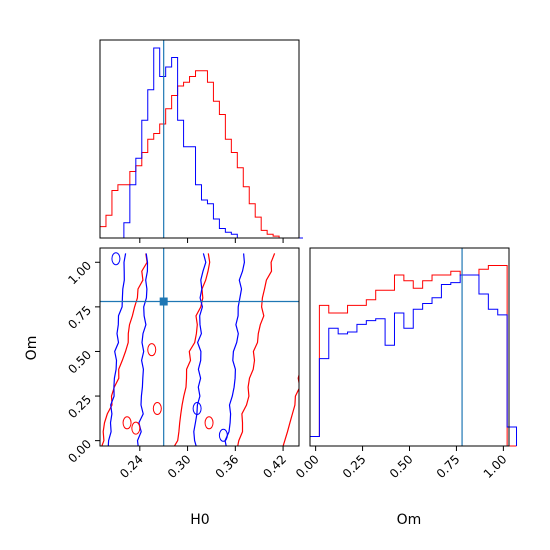  What do you see at coordinates (142, 349) in the screenshot?
I see `blue-contour-inner-left` at bounding box center [142, 349].